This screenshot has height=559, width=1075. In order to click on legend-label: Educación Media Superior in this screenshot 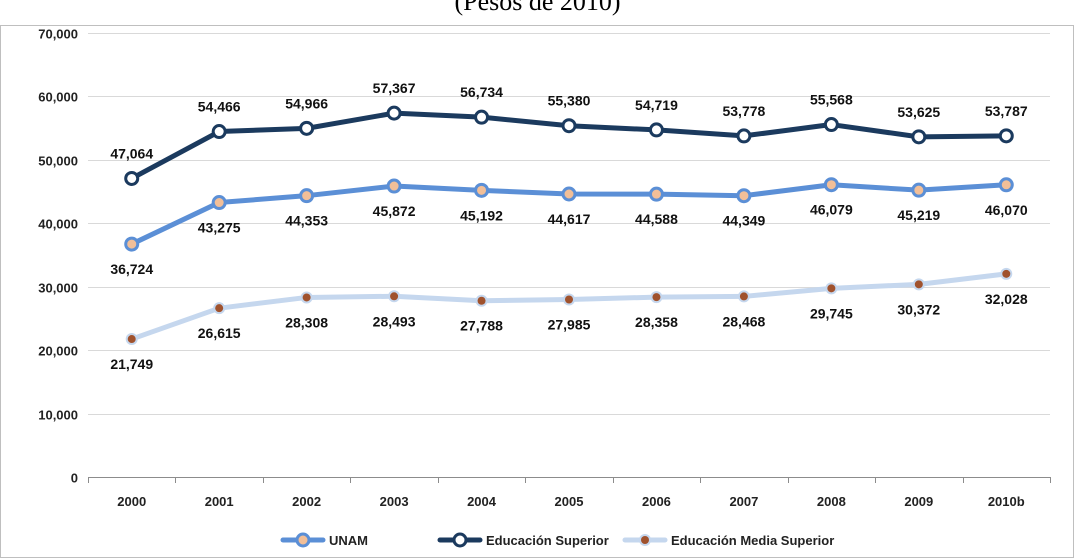, I will do `click(752, 540)`.